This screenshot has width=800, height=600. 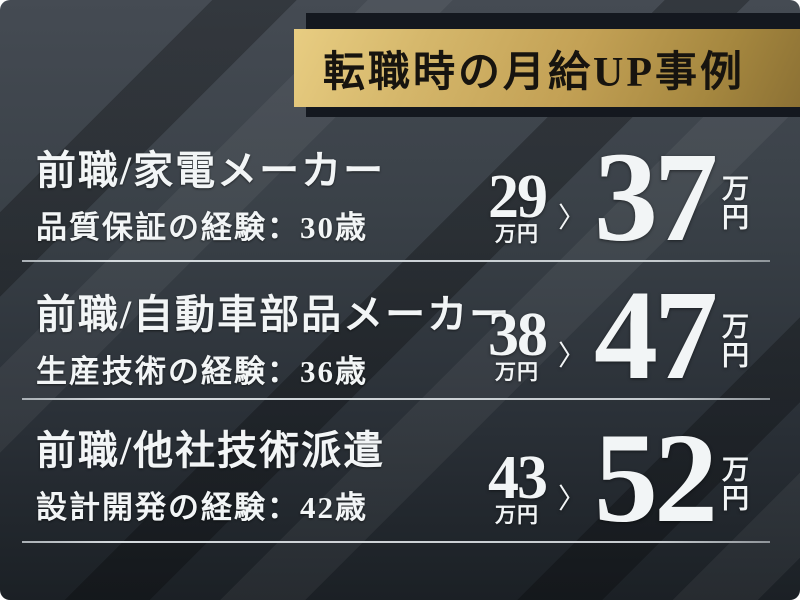 I want to click on title-banner: 転職時の月給UP事例, so click(x=547, y=68).